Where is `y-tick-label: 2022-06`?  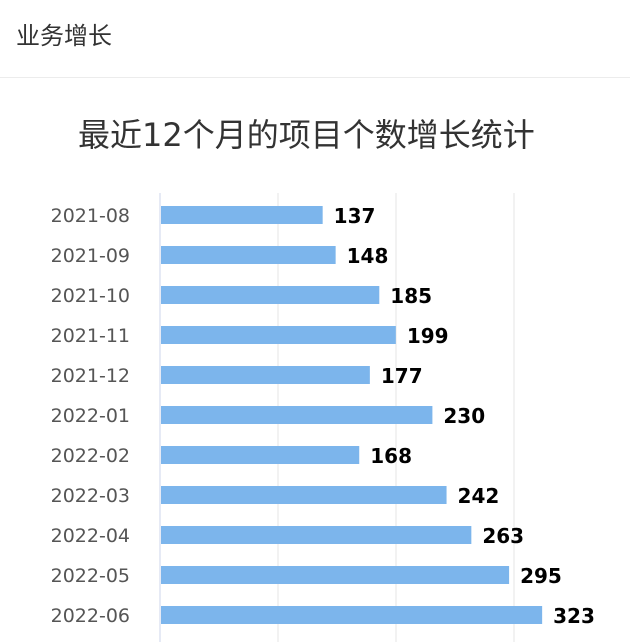
y-tick-label: 2022-06 is located at coordinates (90, 616).